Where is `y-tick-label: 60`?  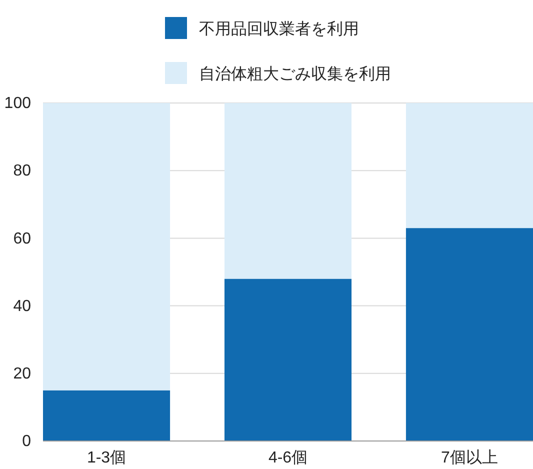
y-tick-label: 60 is located at coordinates (22, 239).